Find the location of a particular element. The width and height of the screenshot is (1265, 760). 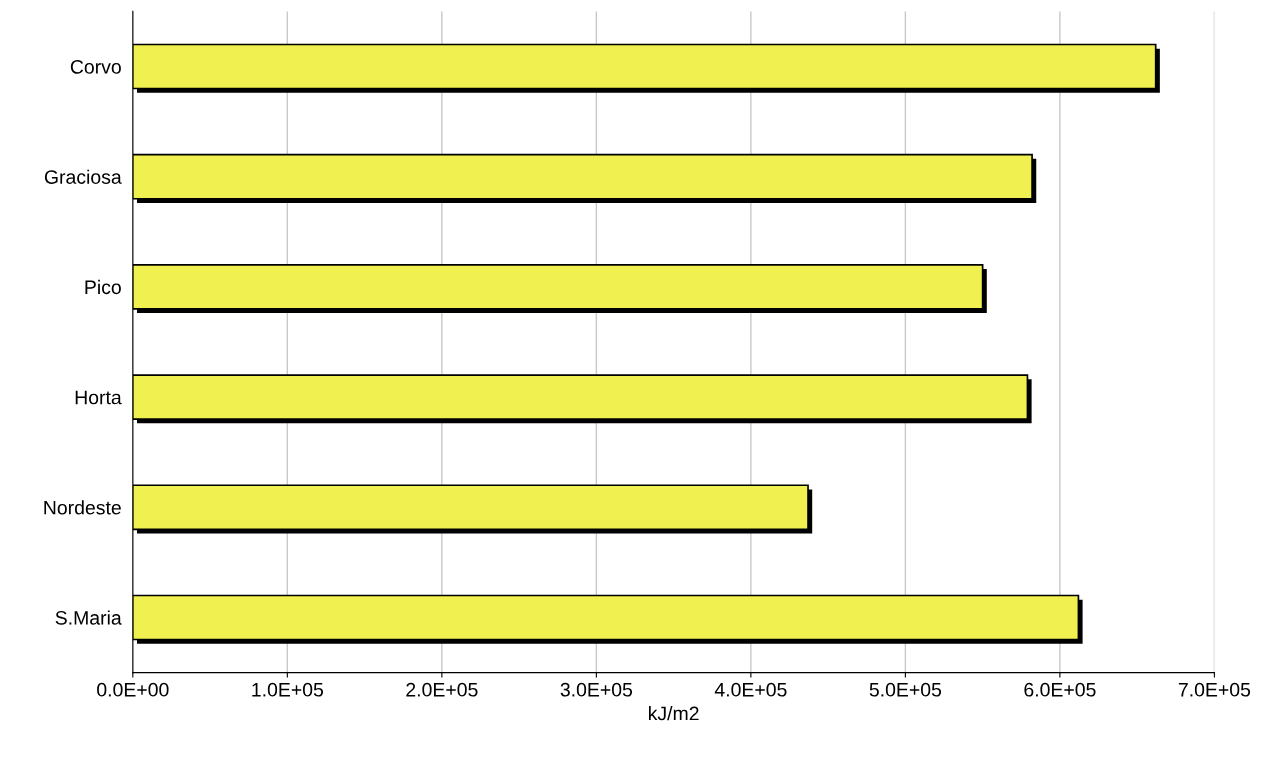

x-tick-label: 1.0E+05 is located at coordinates (288, 689).